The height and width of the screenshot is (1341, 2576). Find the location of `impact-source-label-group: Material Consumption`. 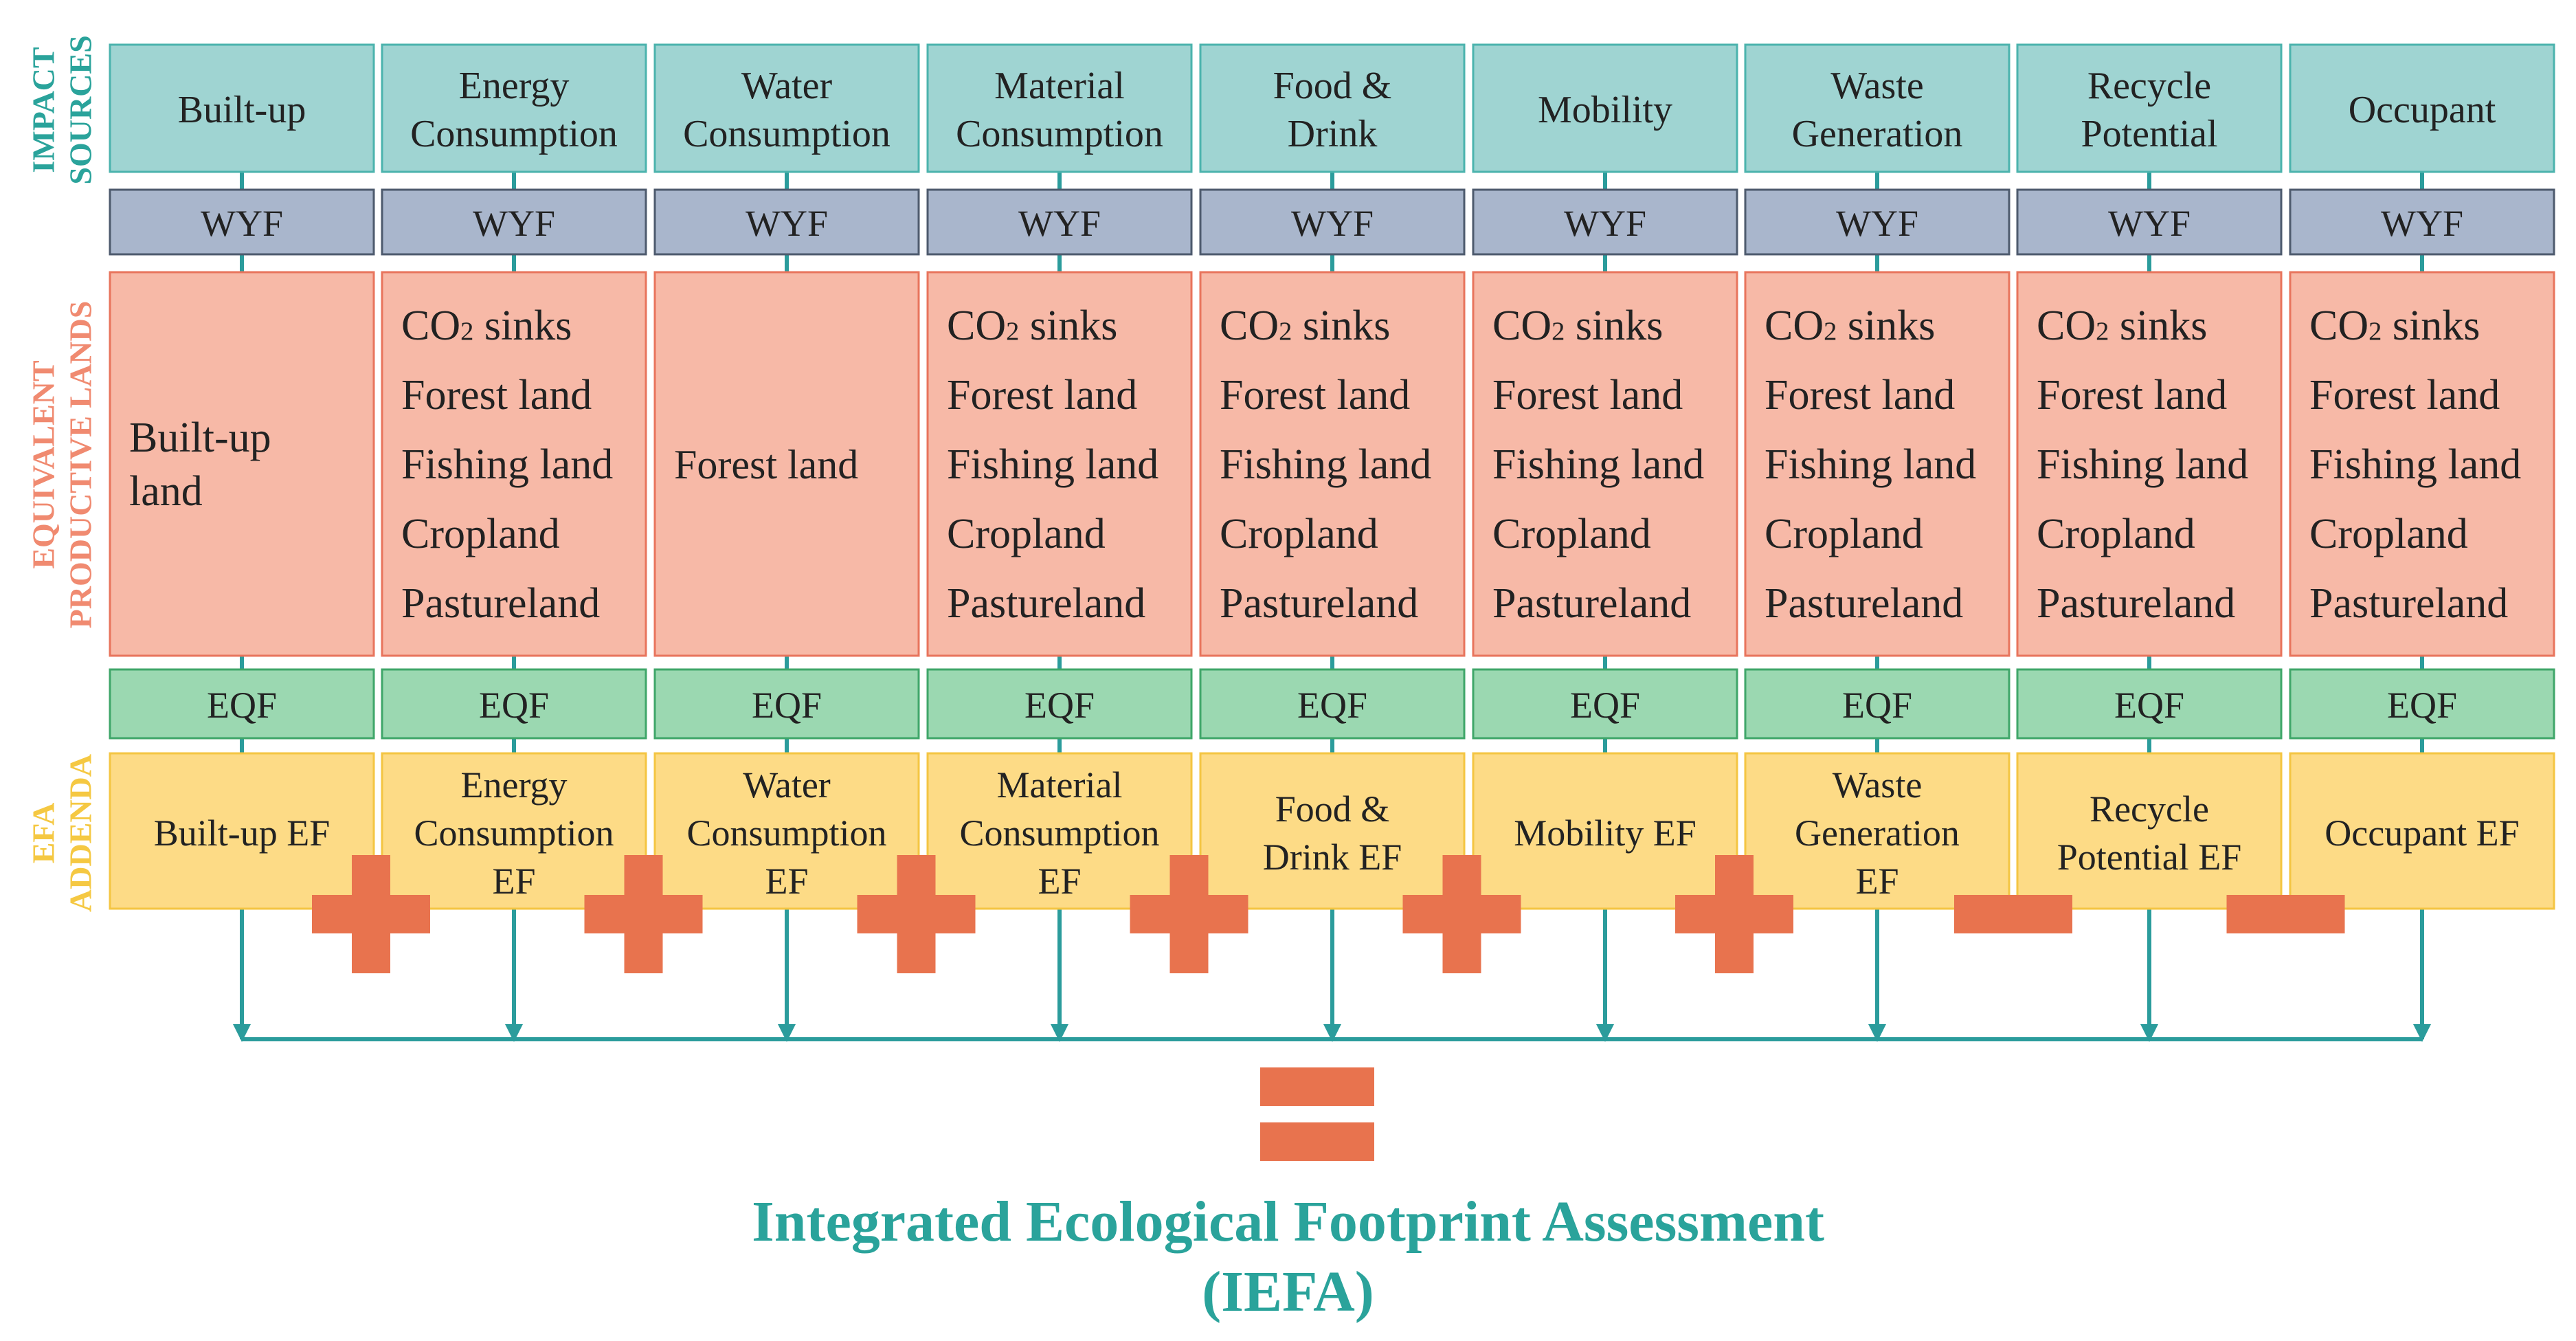

impact-source-label-group: Material Consumption is located at coordinates (1059, 110).